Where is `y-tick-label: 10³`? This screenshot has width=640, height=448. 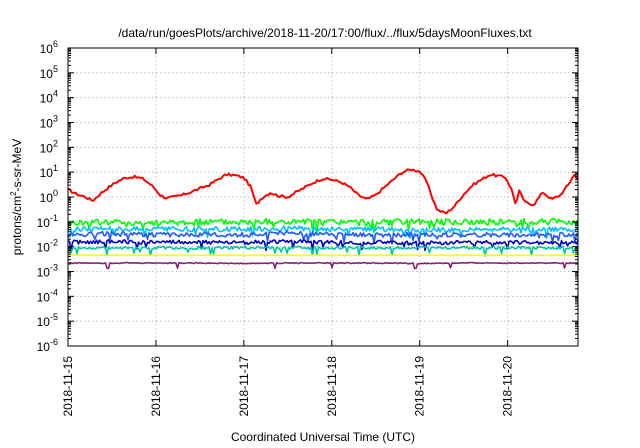 y-tick-label: 10³ is located at coordinates (49, 122).